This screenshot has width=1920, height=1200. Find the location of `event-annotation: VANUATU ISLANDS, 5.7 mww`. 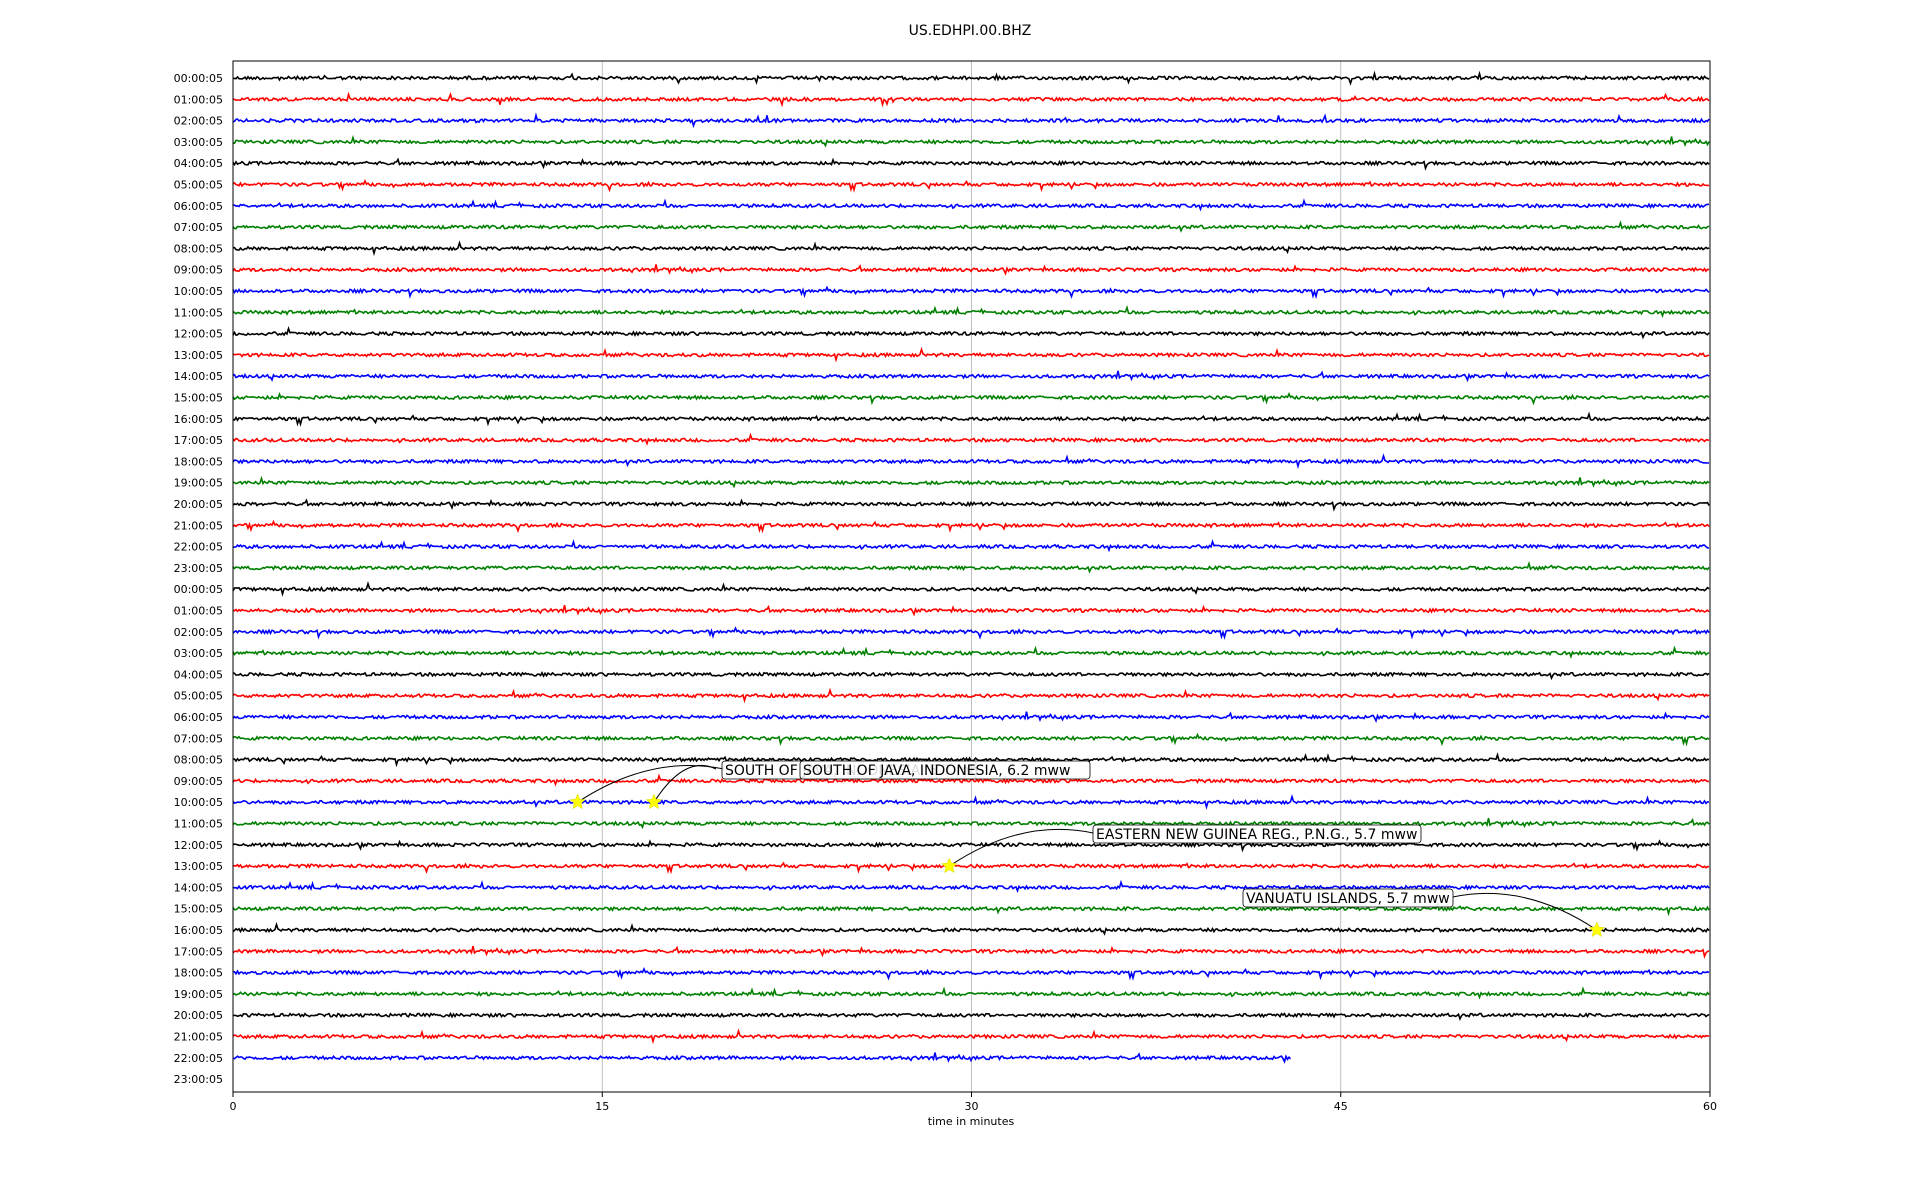

event-annotation: VANUATU ISLANDS, 5.7 mww is located at coordinates (1424, 913).